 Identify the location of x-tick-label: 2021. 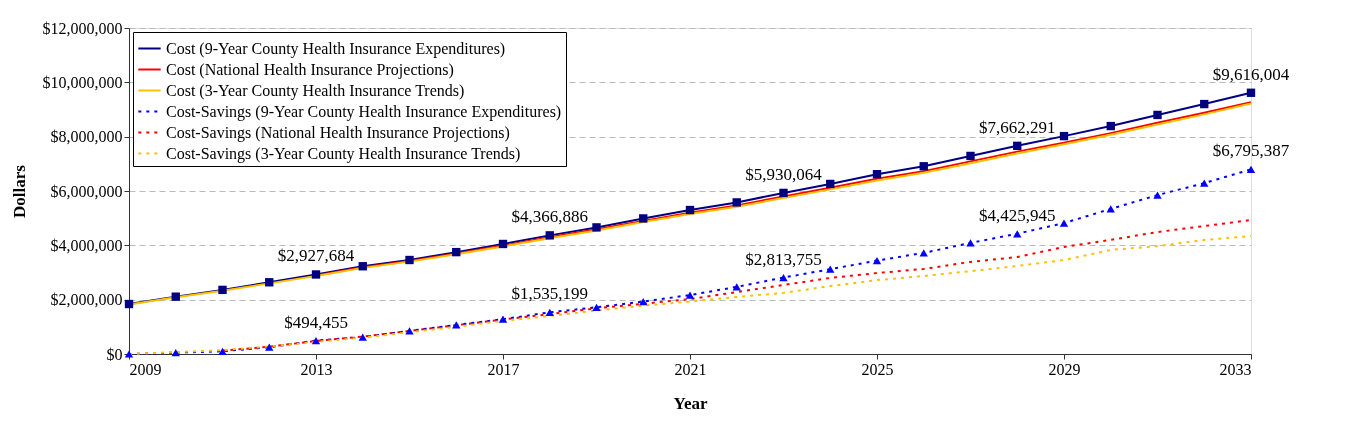
(690, 369).